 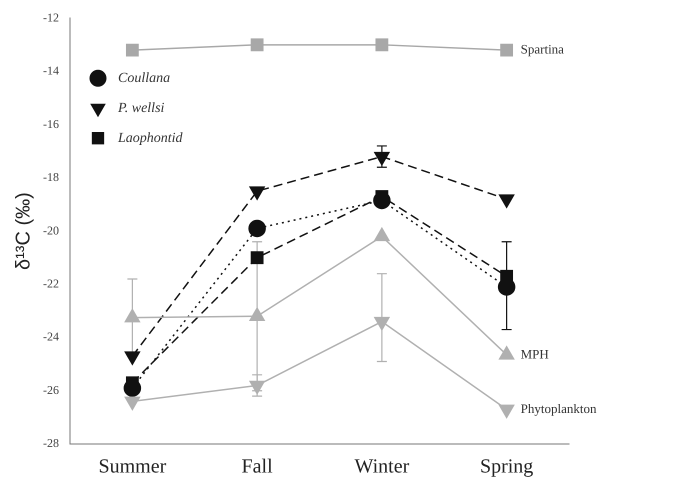 I want to click on y-axis-title: δ¹³C (‰), so click(x=23, y=231).